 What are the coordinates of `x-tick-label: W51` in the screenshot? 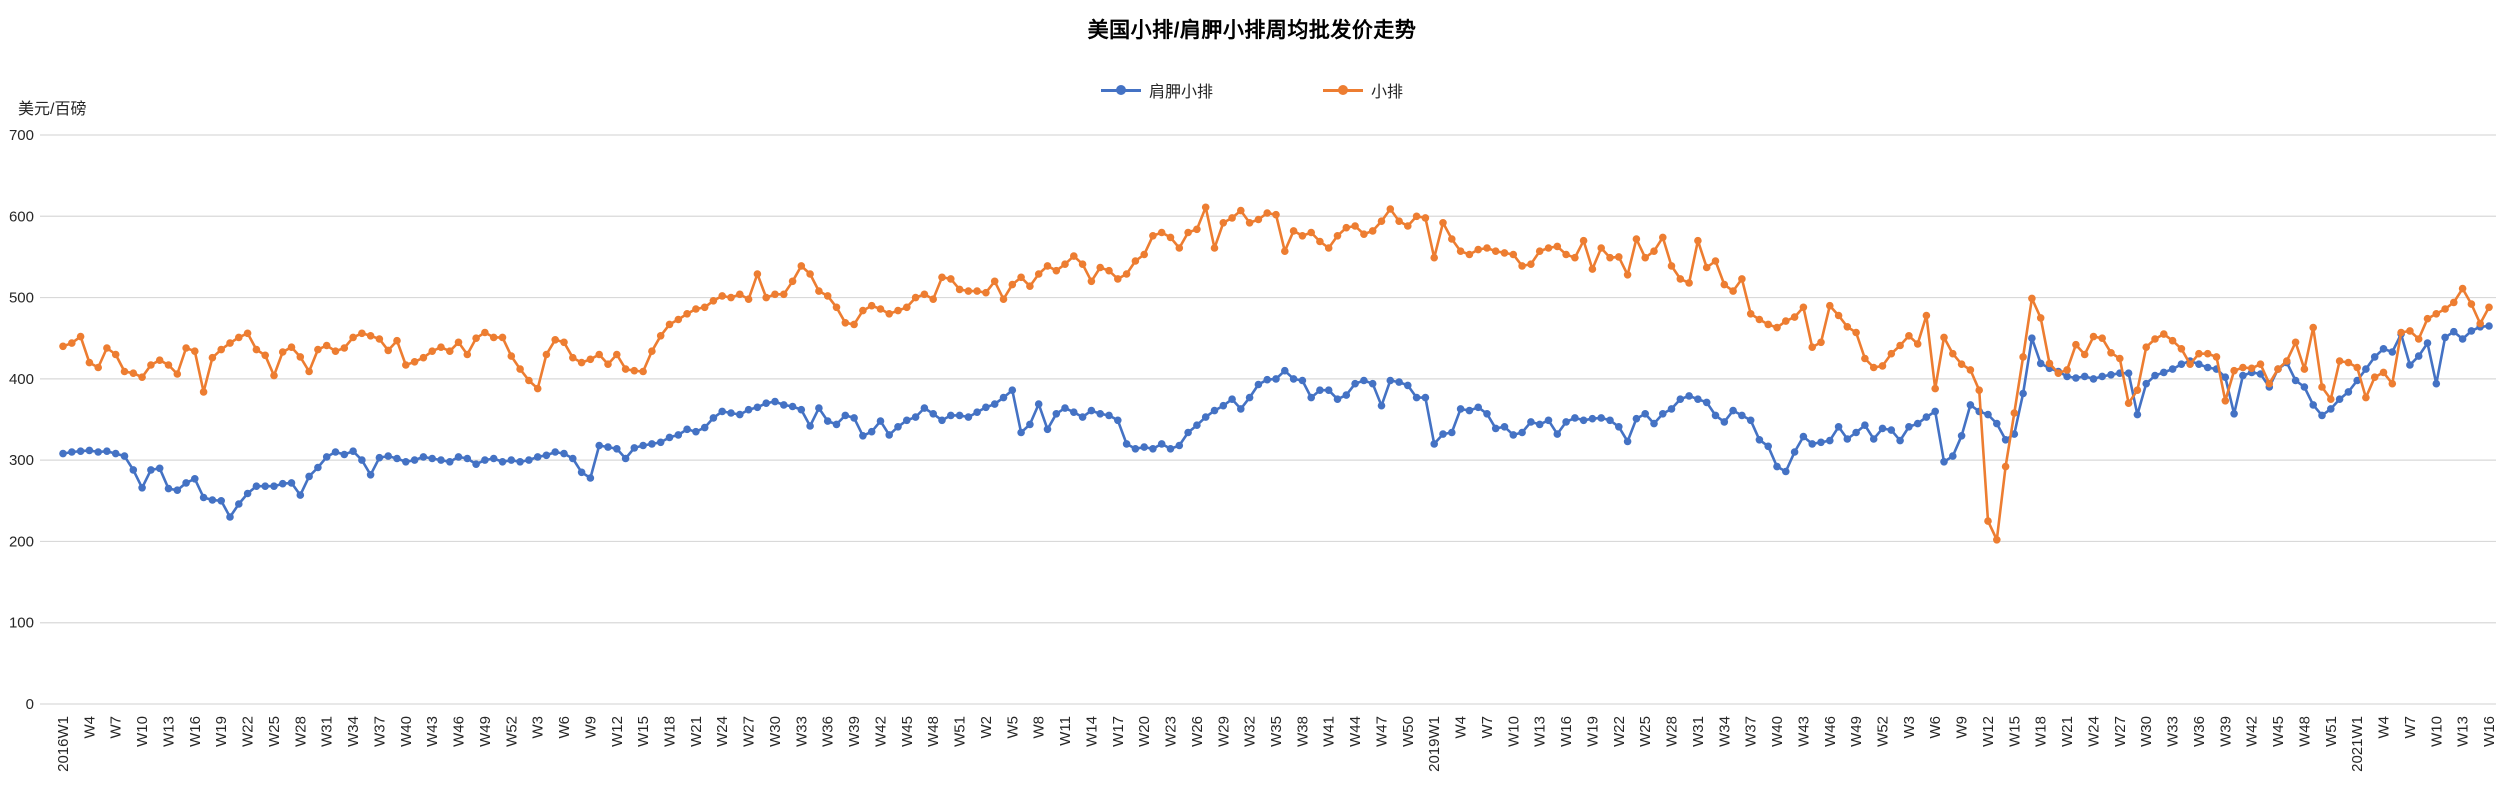 It's located at (960, 731).